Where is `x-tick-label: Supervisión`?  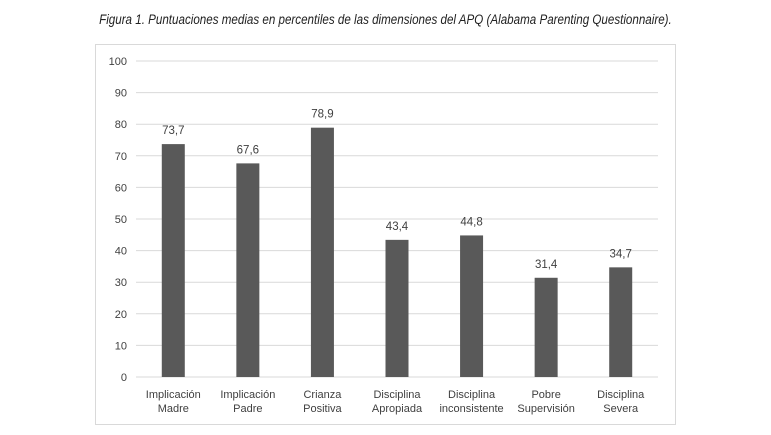 x-tick-label: Supervisión is located at coordinates (545, 409).